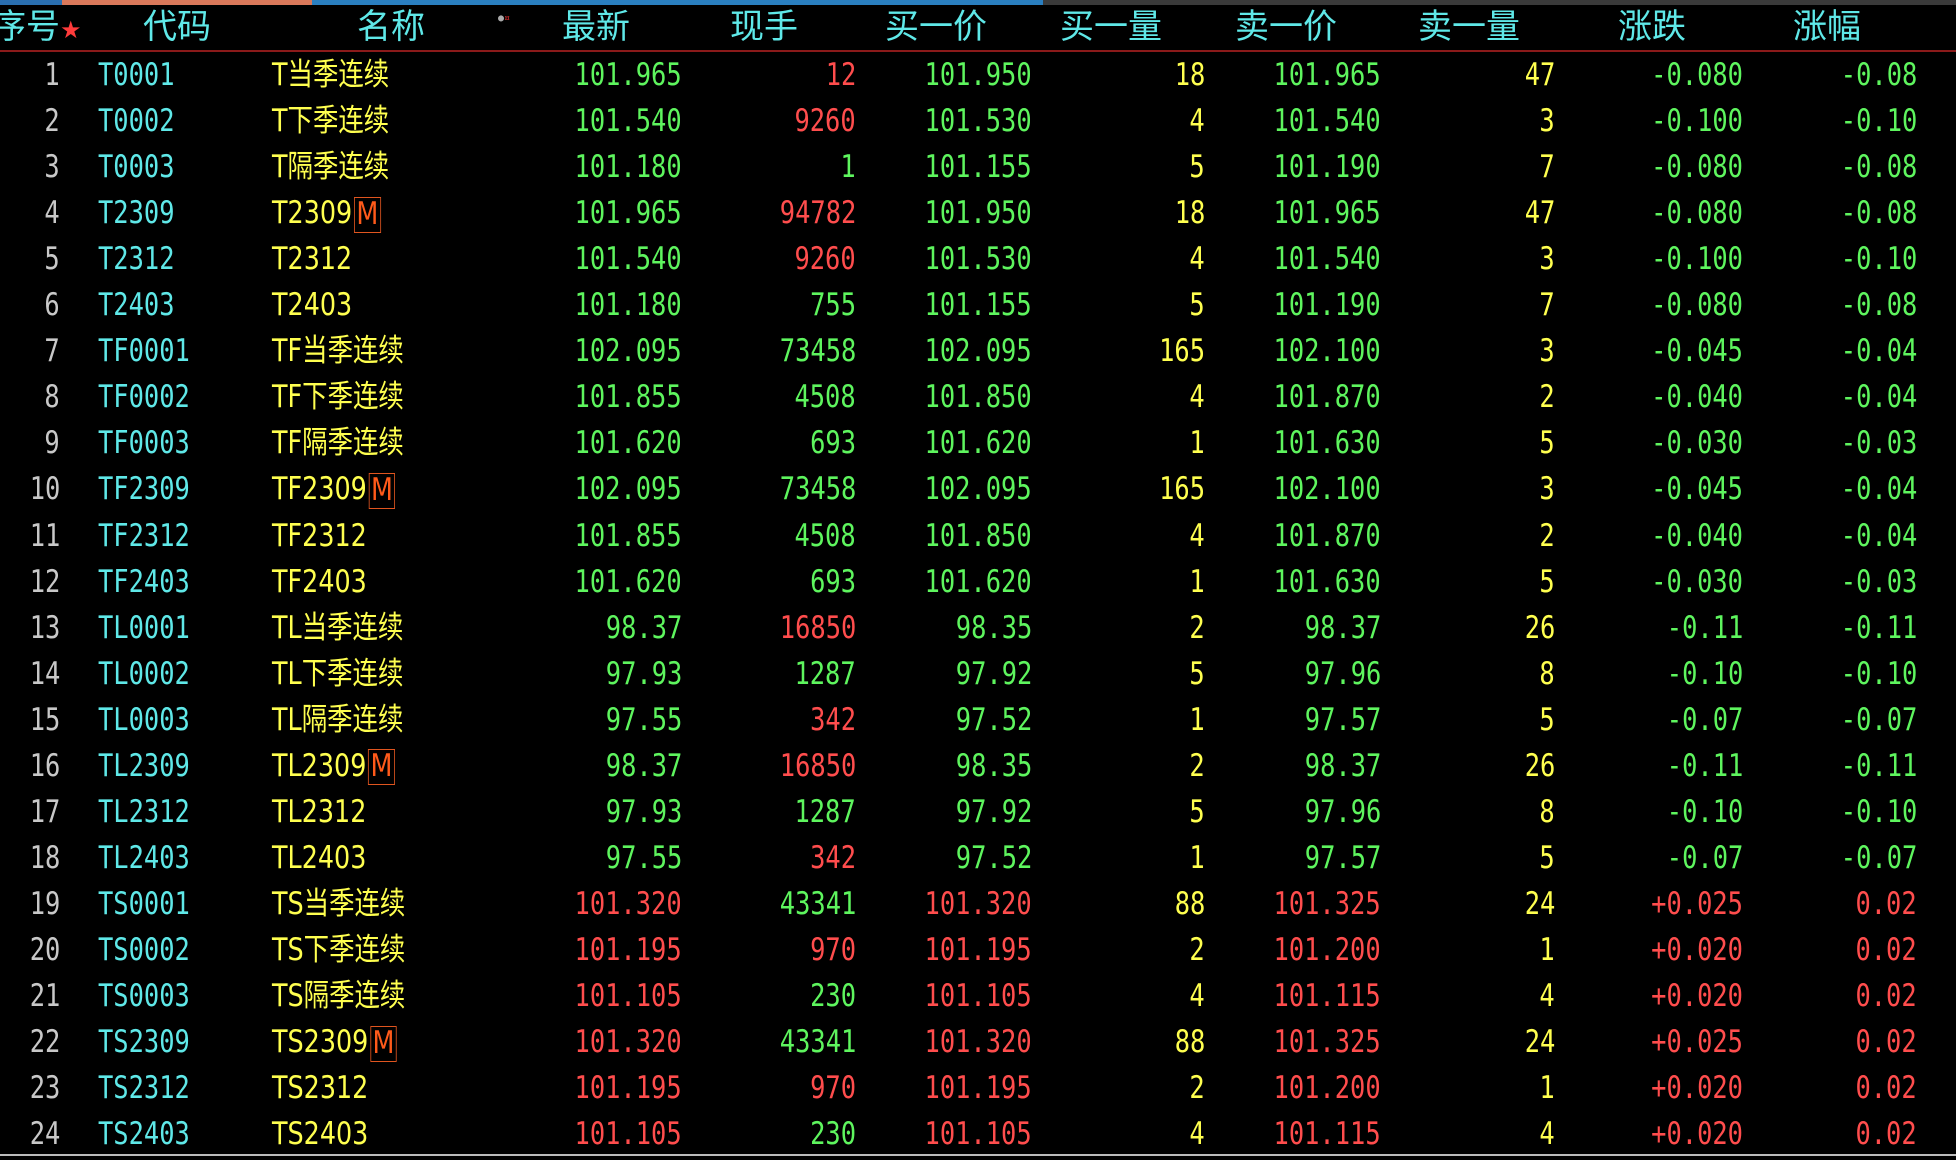 This screenshot has width=1956, height=1160. I want to click on row-bid: 101.155, so click(978, 305).